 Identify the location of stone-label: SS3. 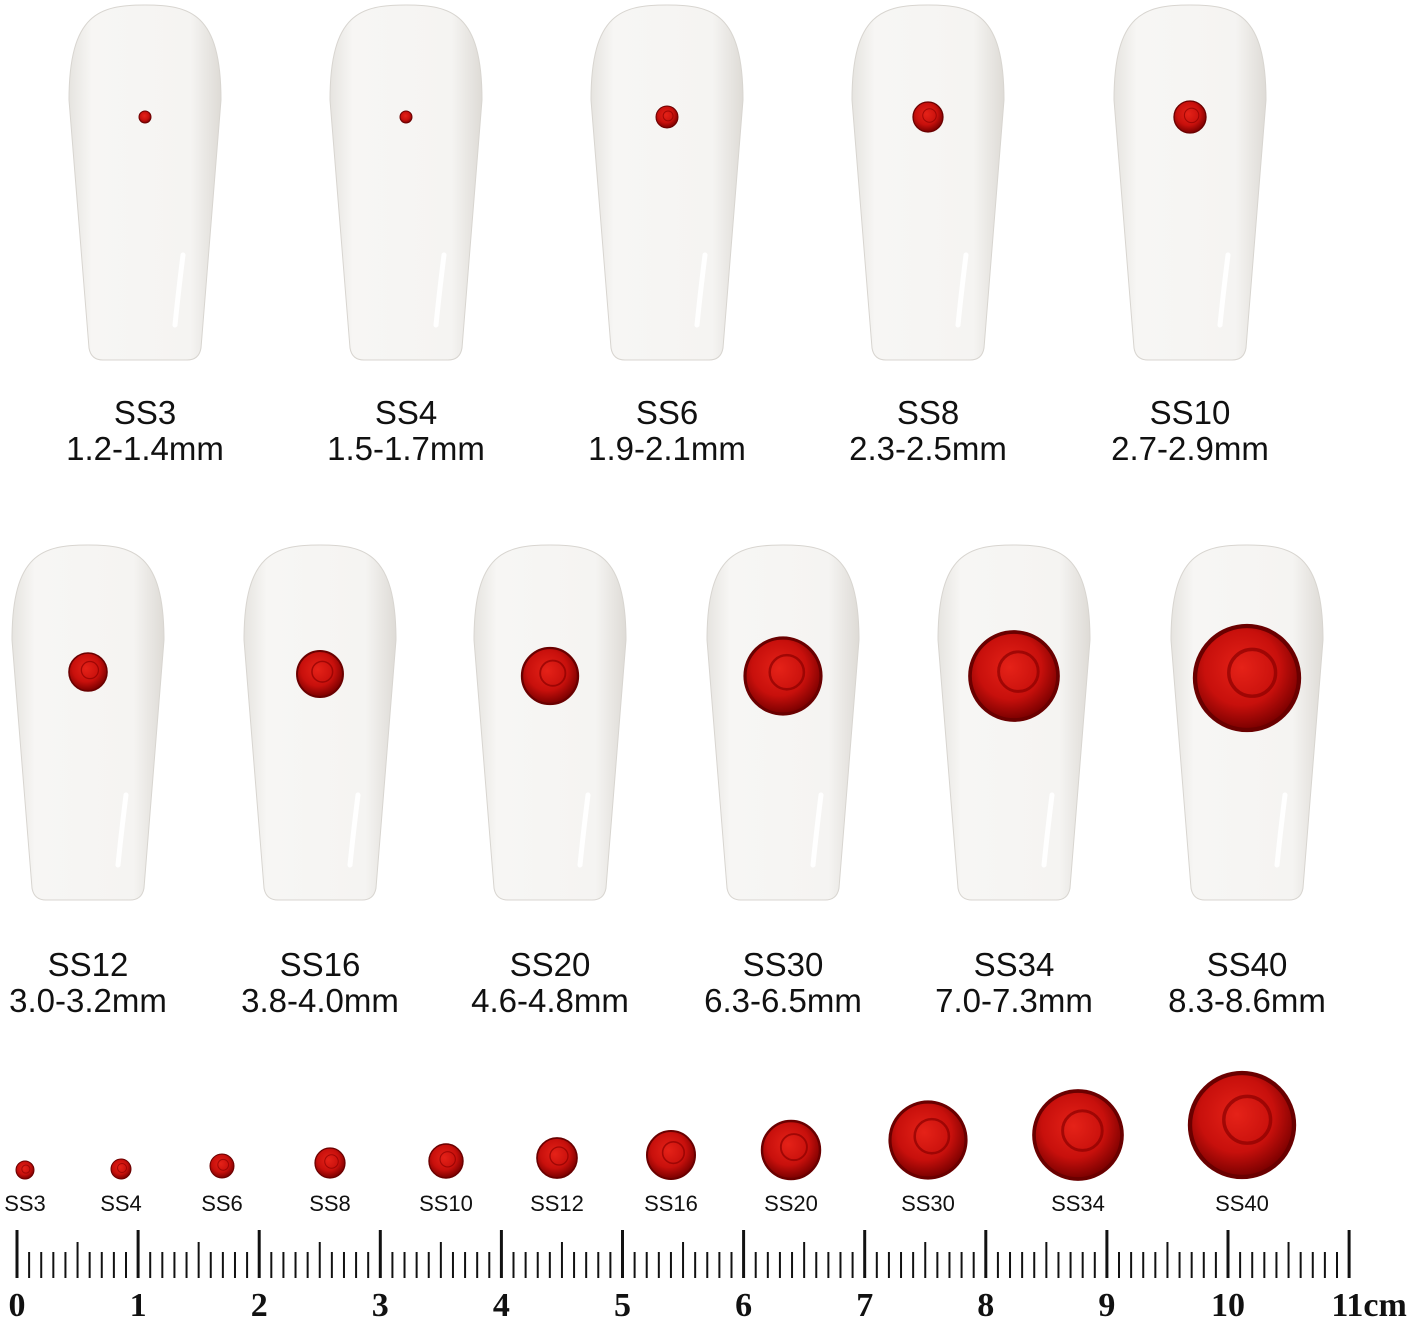
(25, 1203).